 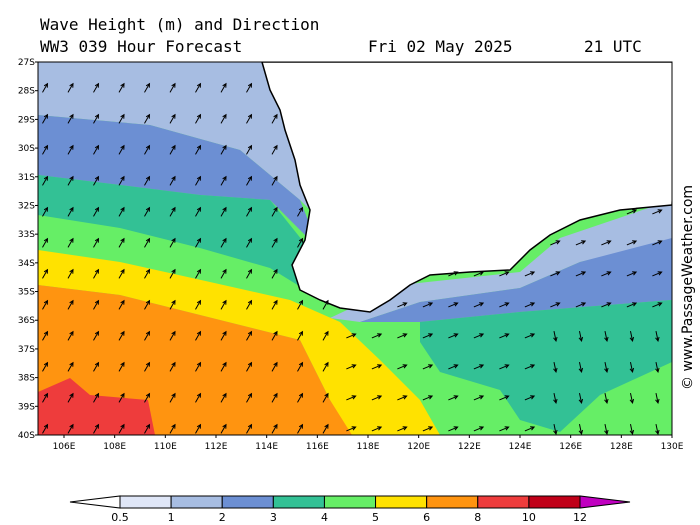 What do you see at coordinates (120, 517) in the screenshot?
I see `colorbar-label: 0.5` at bounding box center [120, 517].